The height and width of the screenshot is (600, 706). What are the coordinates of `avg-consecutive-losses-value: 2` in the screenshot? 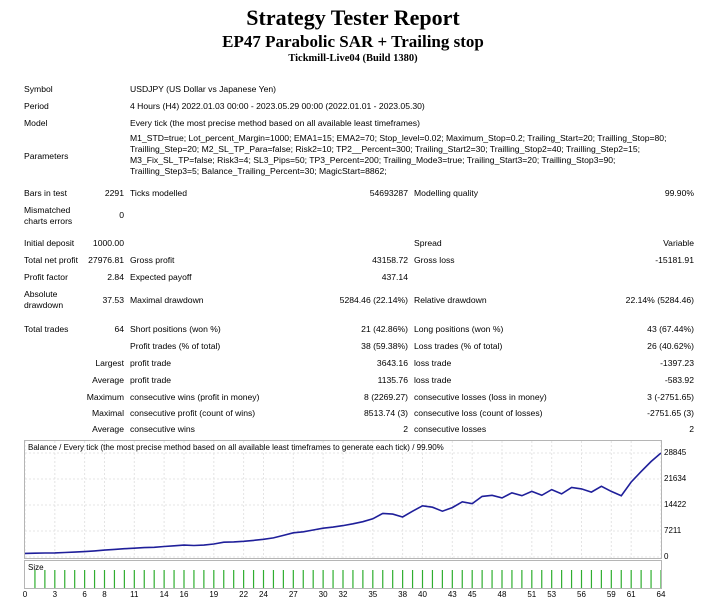 It's located at (691, 429).